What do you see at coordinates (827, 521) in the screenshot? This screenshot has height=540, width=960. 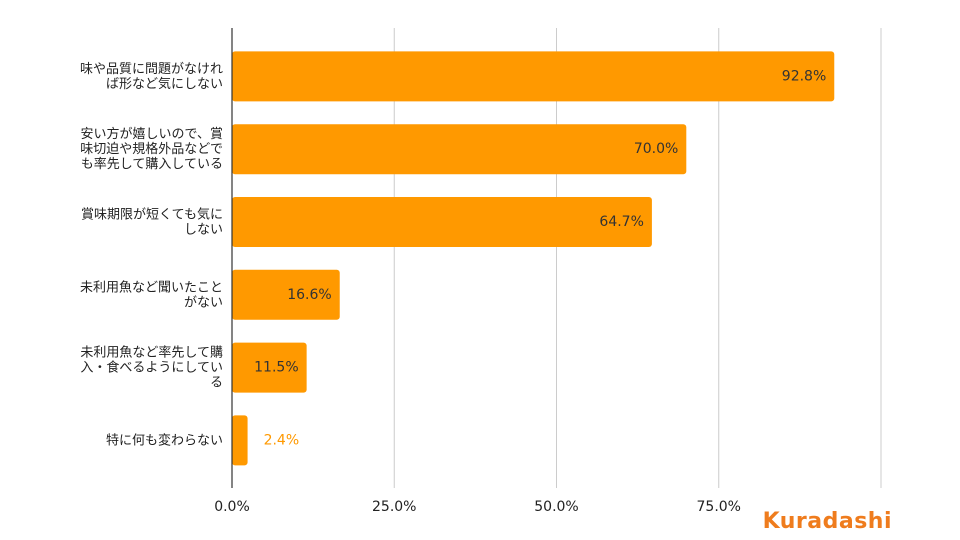 I see `kuradashi-logo: Kuradashi` at bounding box center [827, 521].